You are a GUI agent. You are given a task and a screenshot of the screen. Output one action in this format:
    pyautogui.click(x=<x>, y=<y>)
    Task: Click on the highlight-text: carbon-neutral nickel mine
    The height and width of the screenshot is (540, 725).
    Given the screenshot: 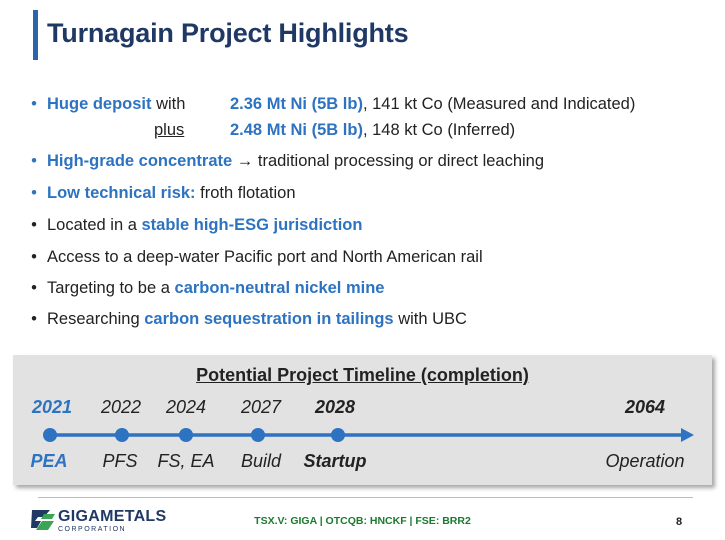 What is the action you would take?
    pyautogui.click(x=279, y=288)
    